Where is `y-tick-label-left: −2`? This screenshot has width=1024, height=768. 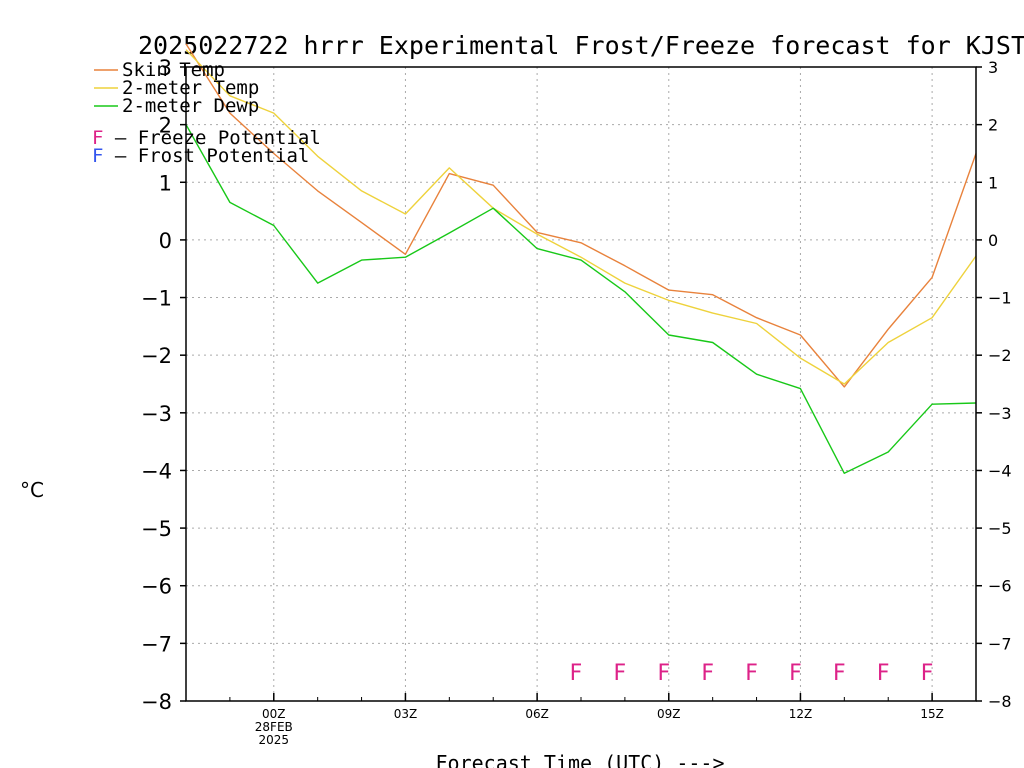 y-tick-label-left: −2 is located at coordinates (156, 356).